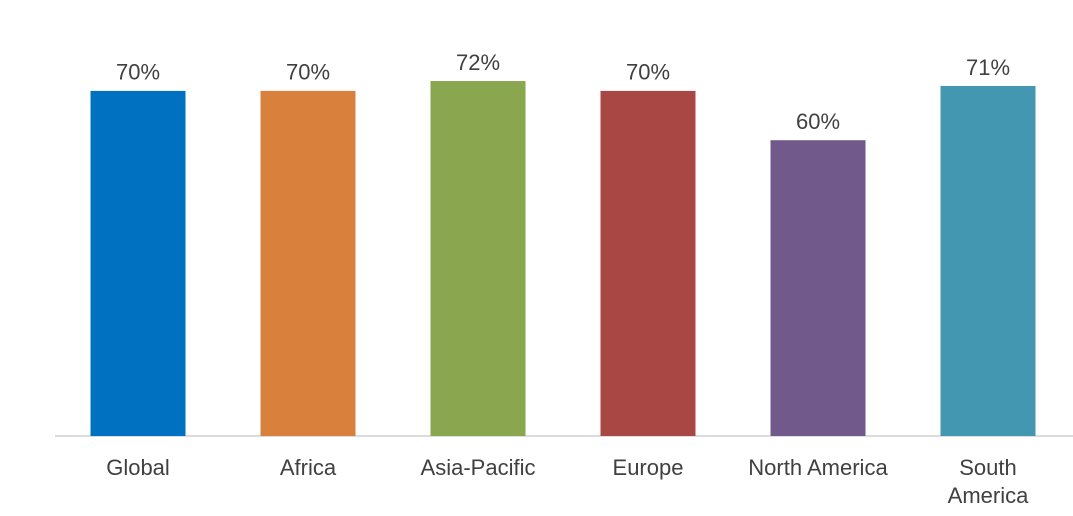 This screenshot has width=1073, height=516. I want to click on value-label: 72%, so click(478, 62).